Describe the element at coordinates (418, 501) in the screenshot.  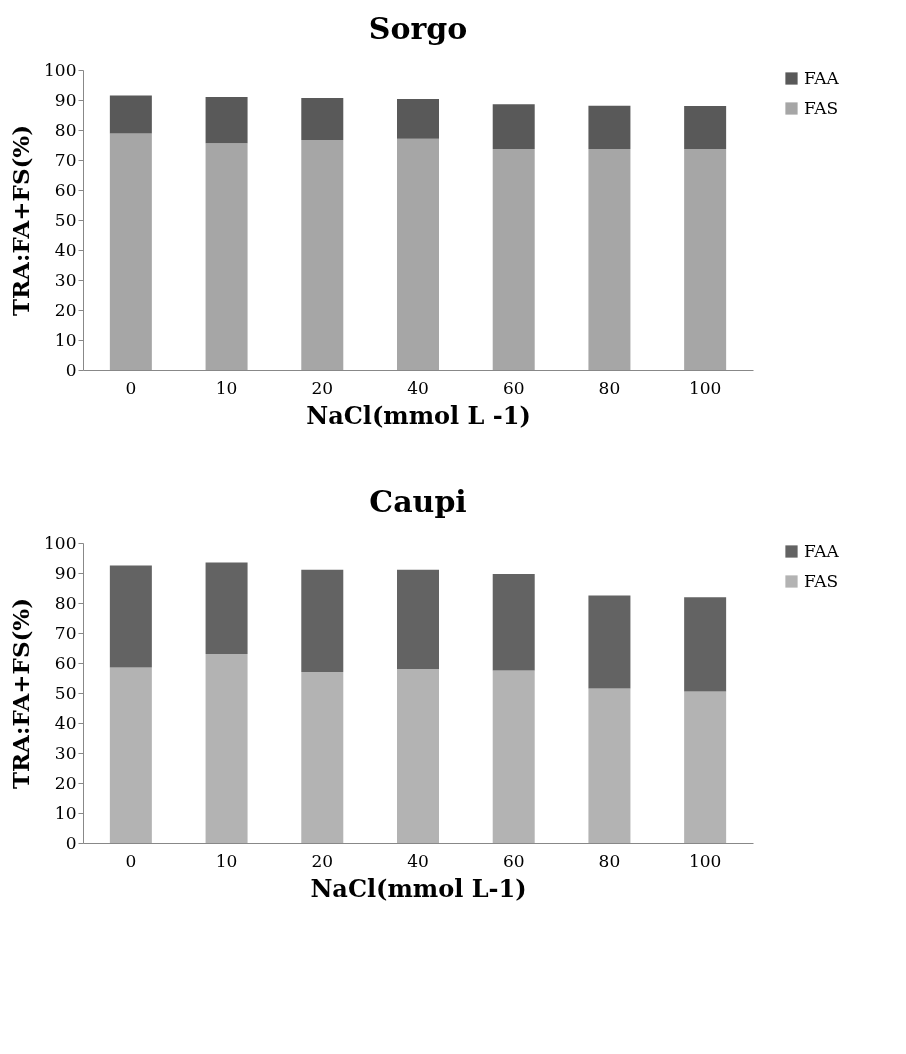
I see `chart-title: Caupi` at that location.